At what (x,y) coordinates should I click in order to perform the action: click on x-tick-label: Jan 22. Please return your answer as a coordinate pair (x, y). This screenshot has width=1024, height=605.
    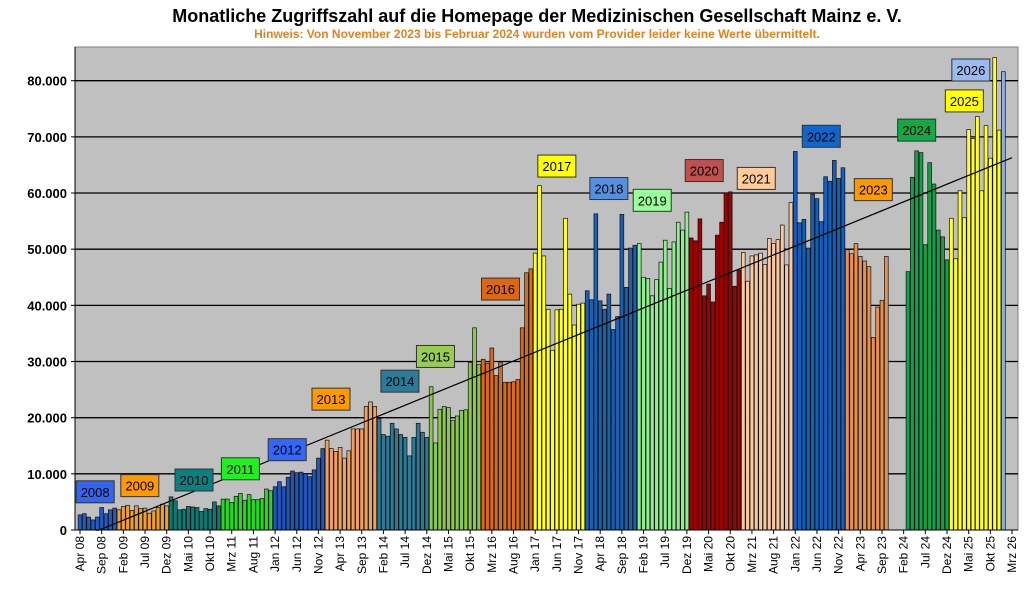
    Looking at the image, I should click on (795, 554).